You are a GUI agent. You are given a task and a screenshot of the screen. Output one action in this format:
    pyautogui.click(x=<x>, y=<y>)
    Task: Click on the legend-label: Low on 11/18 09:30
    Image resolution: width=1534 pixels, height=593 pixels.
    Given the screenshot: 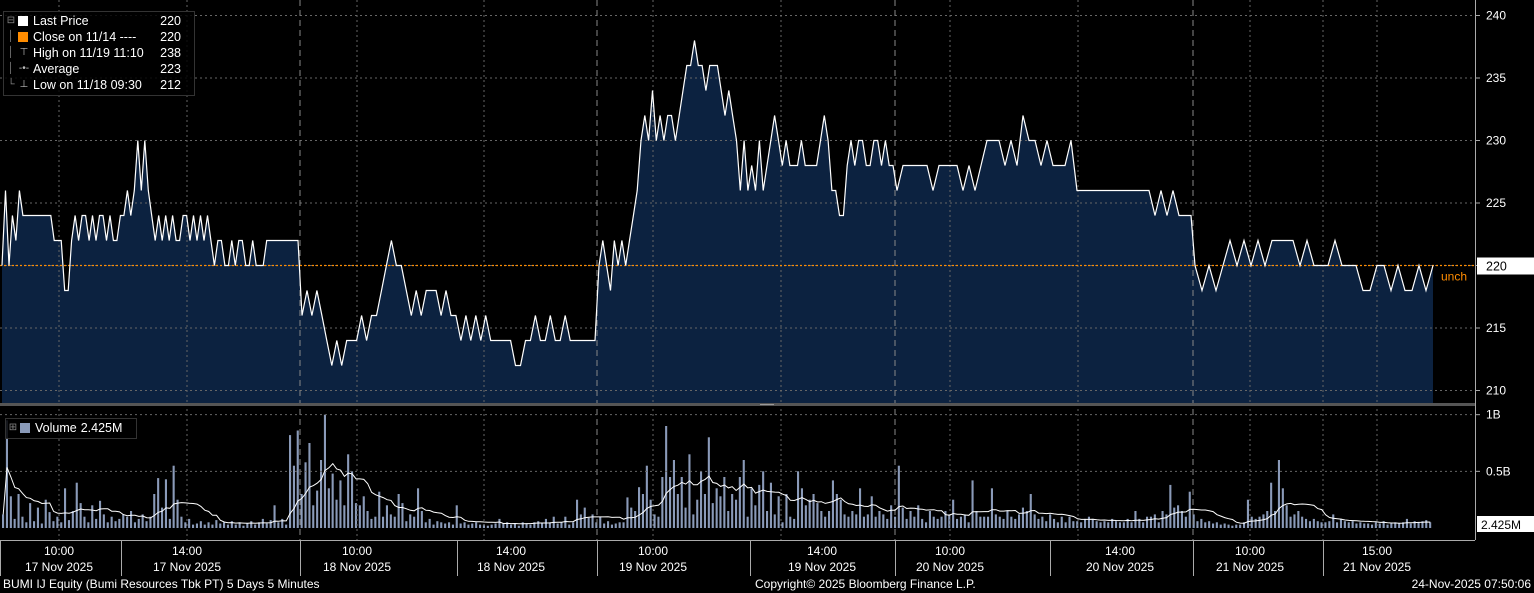 What is the action you would take?
    pyautogui.click(x=87, y=85)
    